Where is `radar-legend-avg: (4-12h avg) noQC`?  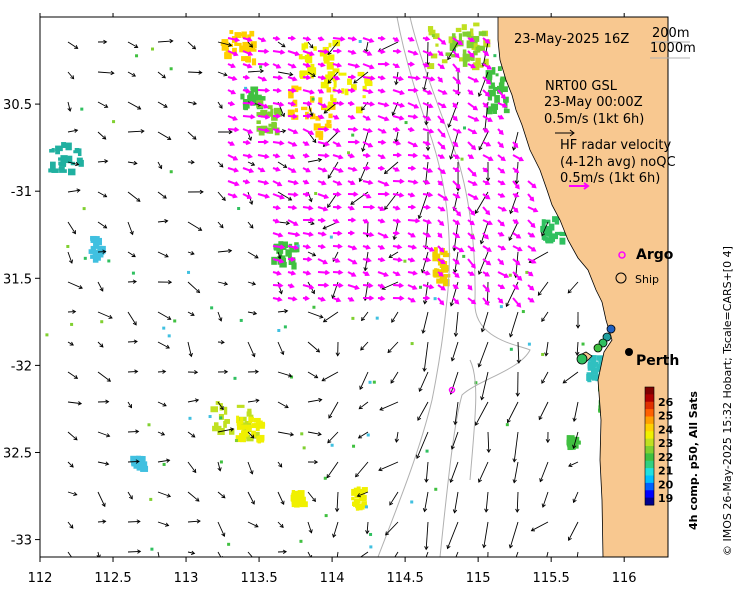 radar-legend-avg: (4-12h avg) noQC is located at coordinates (618, 162).